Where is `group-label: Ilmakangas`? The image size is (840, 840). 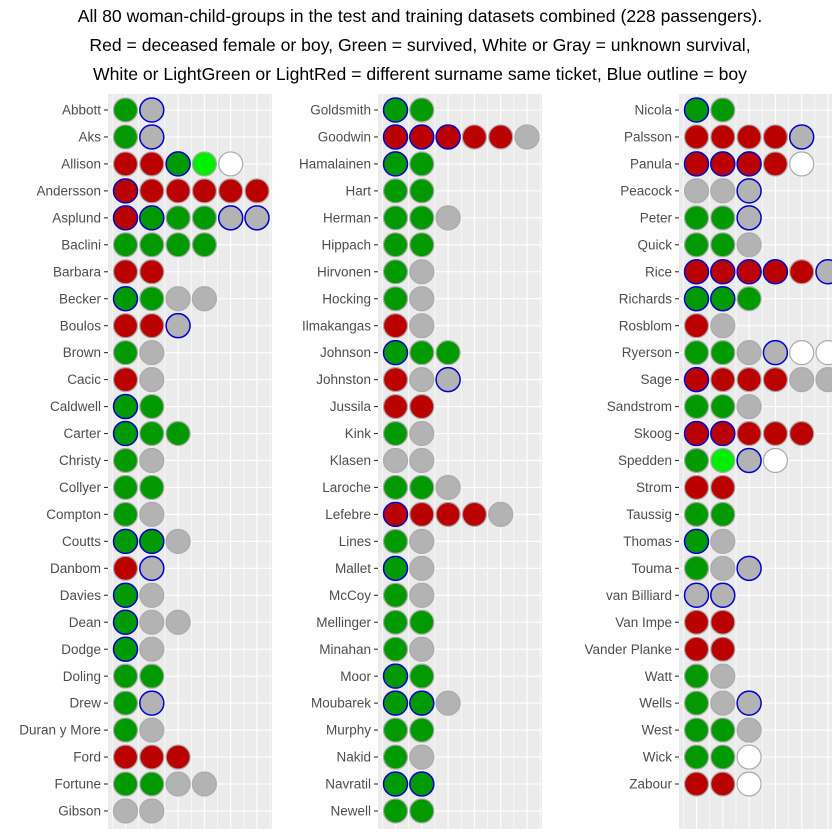 group-label: Ilmakangas is located at coordinates (336, 325).